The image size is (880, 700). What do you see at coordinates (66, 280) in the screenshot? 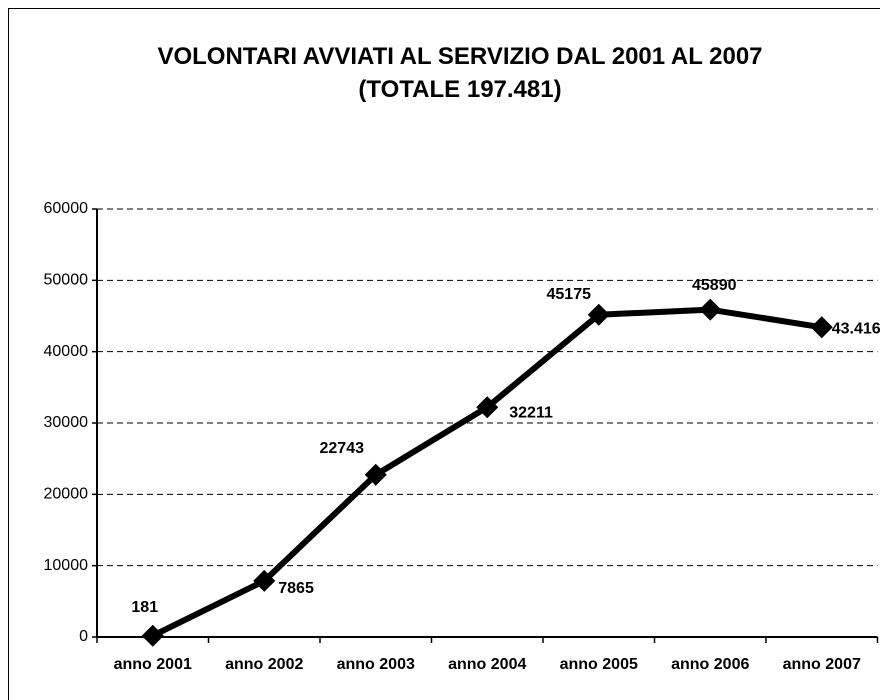
I see `y-tick-label: 50000` at bounding box center [66, 280].